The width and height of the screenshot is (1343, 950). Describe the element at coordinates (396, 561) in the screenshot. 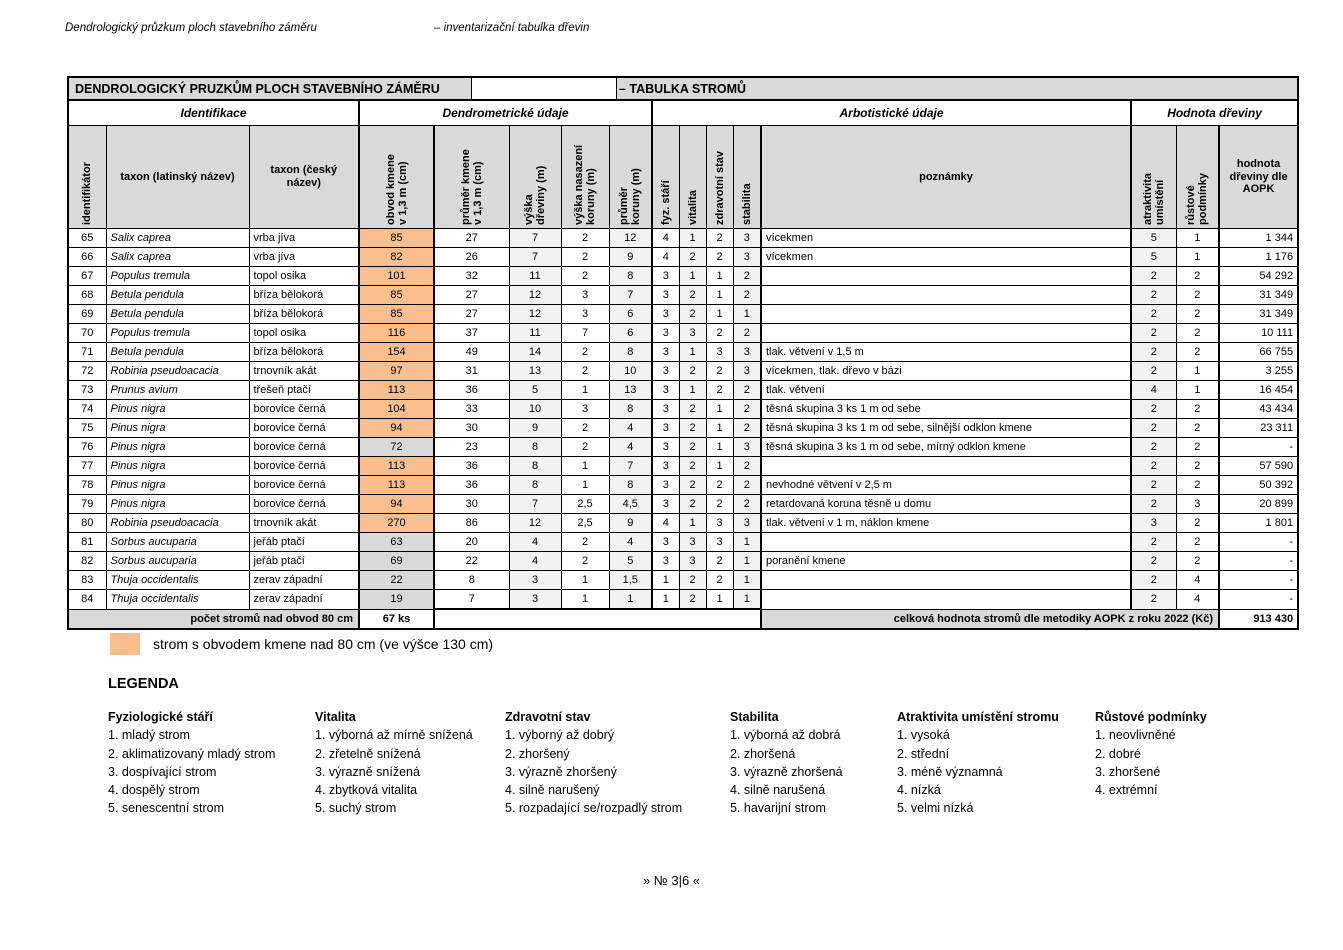

I see `cell-obvod: 69` at that location.